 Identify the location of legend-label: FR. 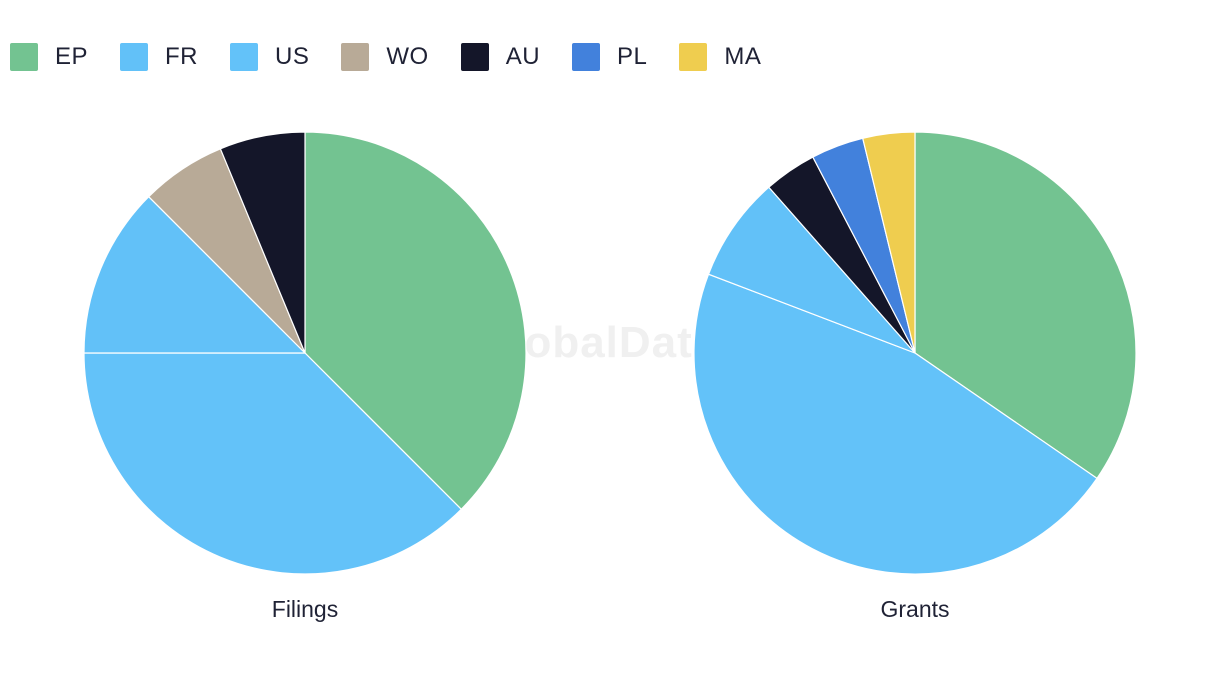
(182, 56).